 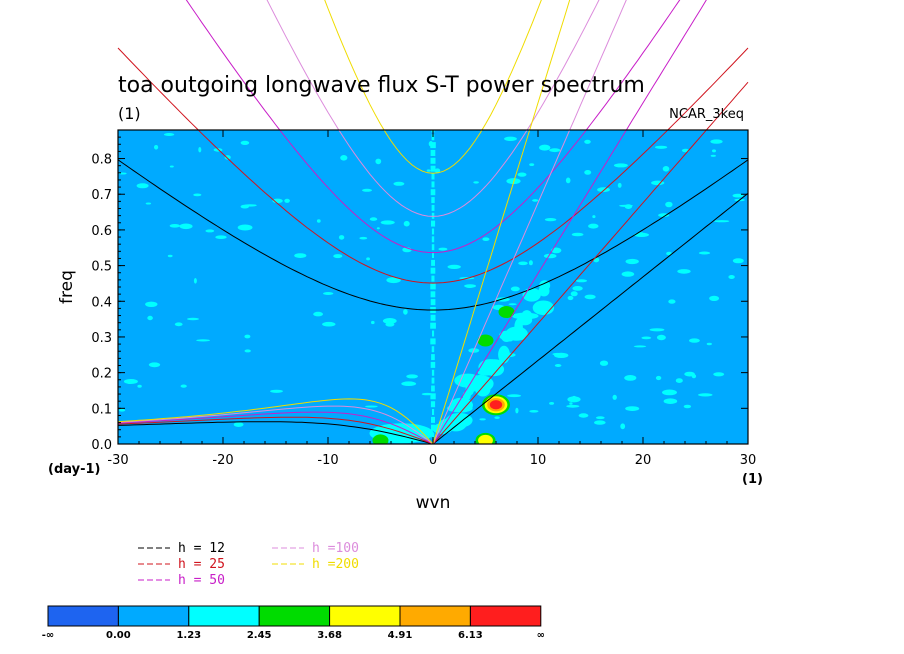 What do you see at coordinates (48, 635) in the screenshot?
I see `colorbar-label: -∞` at bounding box center [48, 635].